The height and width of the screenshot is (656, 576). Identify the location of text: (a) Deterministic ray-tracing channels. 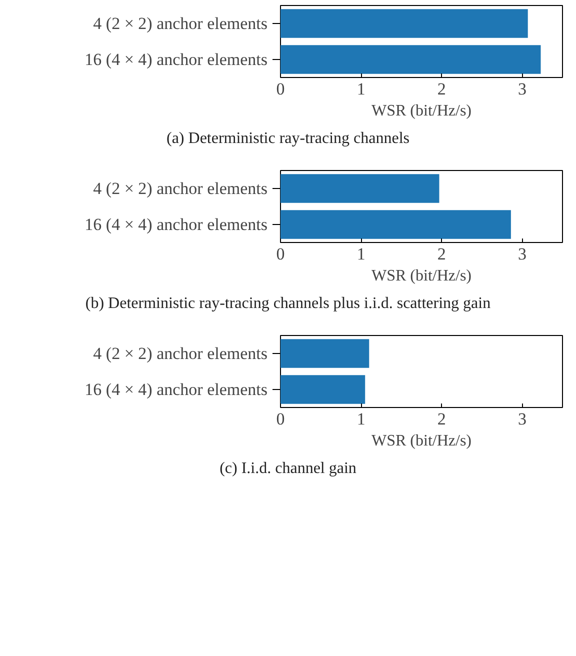
(288, 139).